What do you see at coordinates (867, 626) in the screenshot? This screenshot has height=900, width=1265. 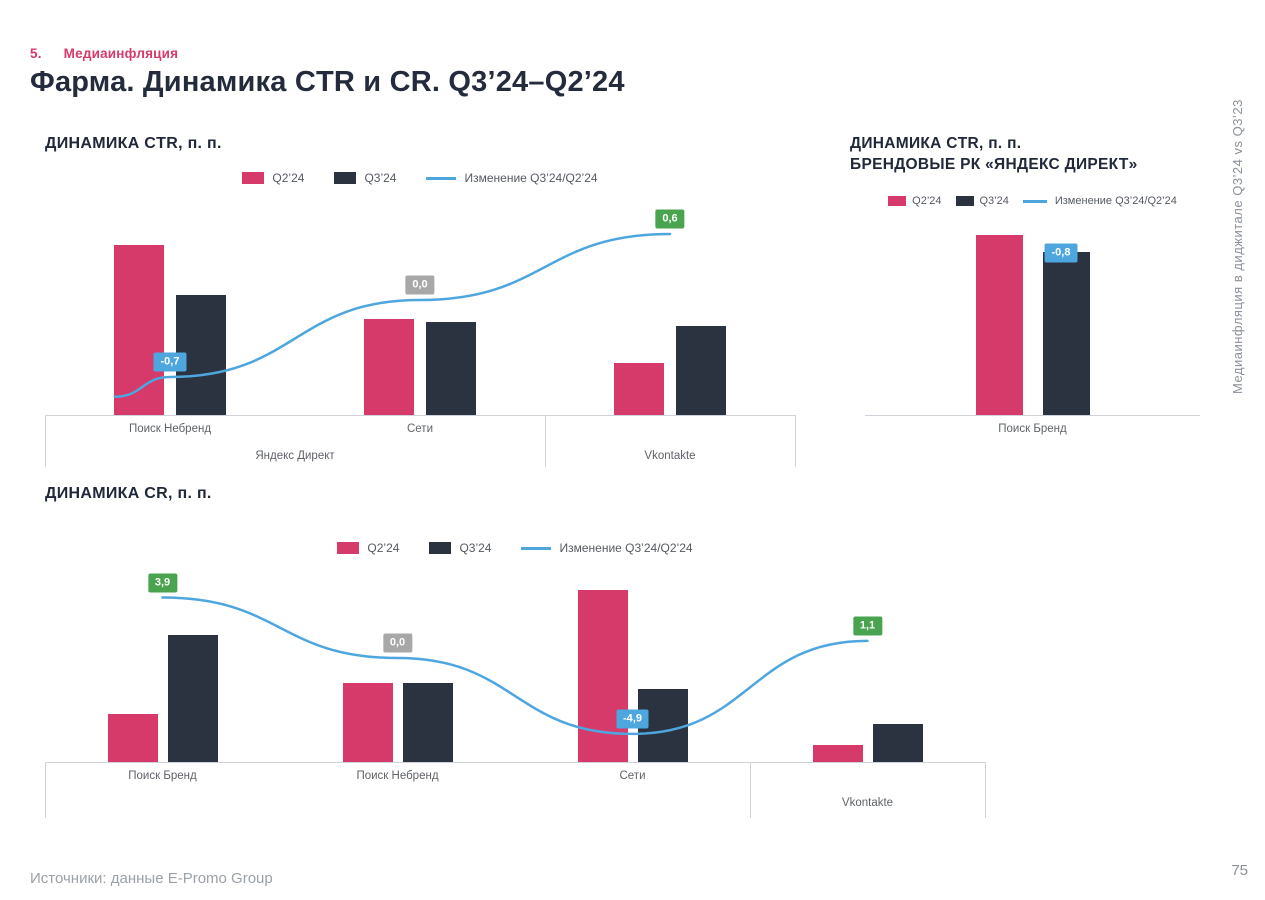 I see `change-badge: 1,1` at bounding box center [867, 626].